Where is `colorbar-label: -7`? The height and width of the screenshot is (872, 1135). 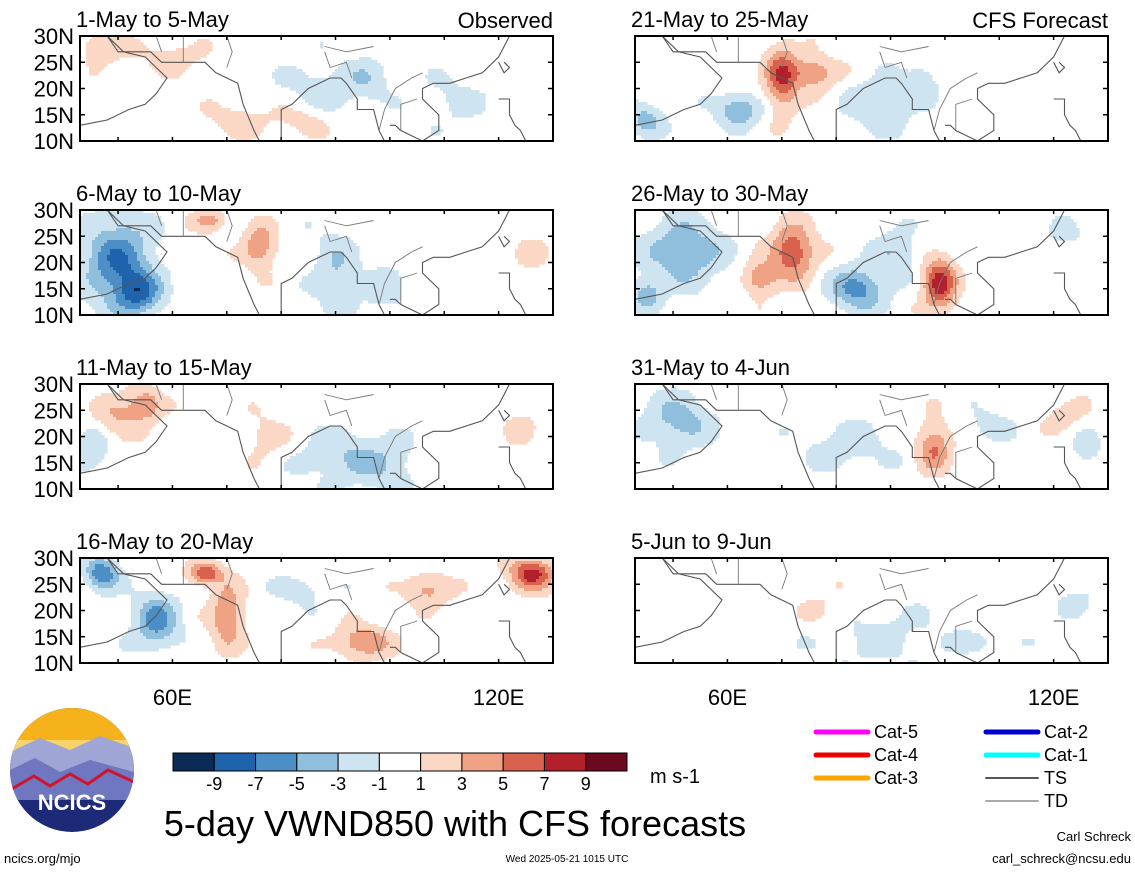 colorbar-label: -7 is located at coordinates (256, 784).